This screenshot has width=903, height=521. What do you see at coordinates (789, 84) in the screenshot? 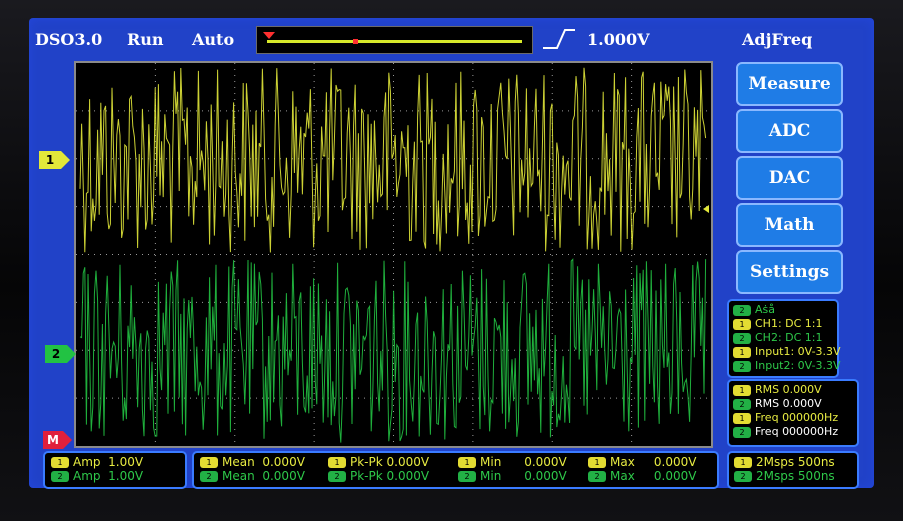
I see `measure-button: Measure` at bounding box center [789, 84].